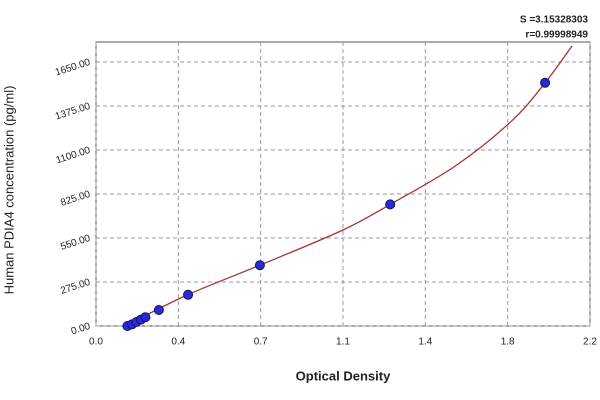  What do you see at coordinates (425, 342) in the screenshot?
I see `x-tick-label: 1.4` at bounding box center [425, 342].